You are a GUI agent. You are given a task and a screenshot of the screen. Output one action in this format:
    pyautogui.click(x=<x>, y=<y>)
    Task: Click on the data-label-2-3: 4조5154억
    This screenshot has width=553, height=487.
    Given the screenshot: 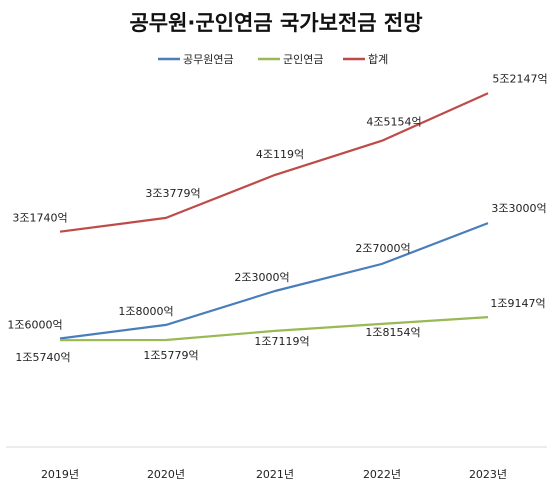 What is the action you would take?
    pyautogui.click(x=393, y=122)
    